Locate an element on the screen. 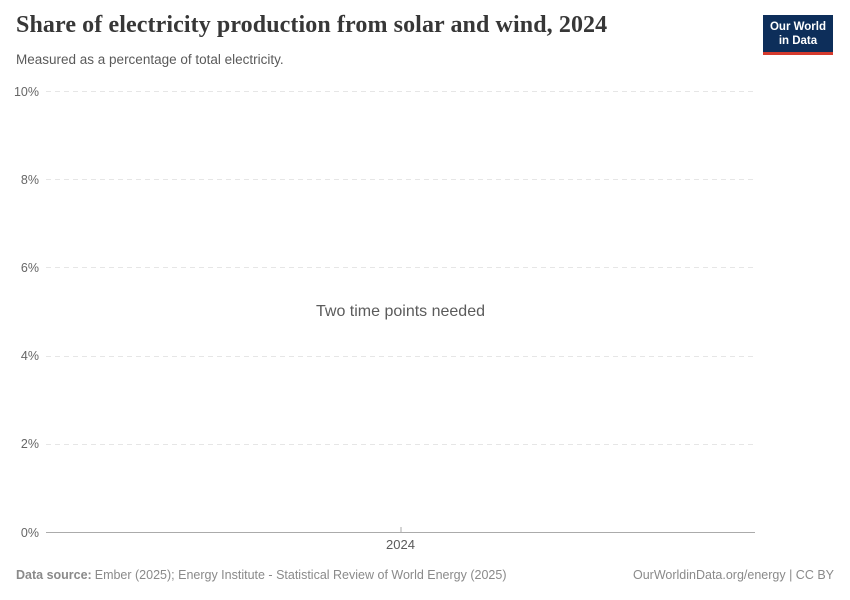 This screenshot has width=850, height=600. y-tick-label: 0% is located at coordinates (29, 532).